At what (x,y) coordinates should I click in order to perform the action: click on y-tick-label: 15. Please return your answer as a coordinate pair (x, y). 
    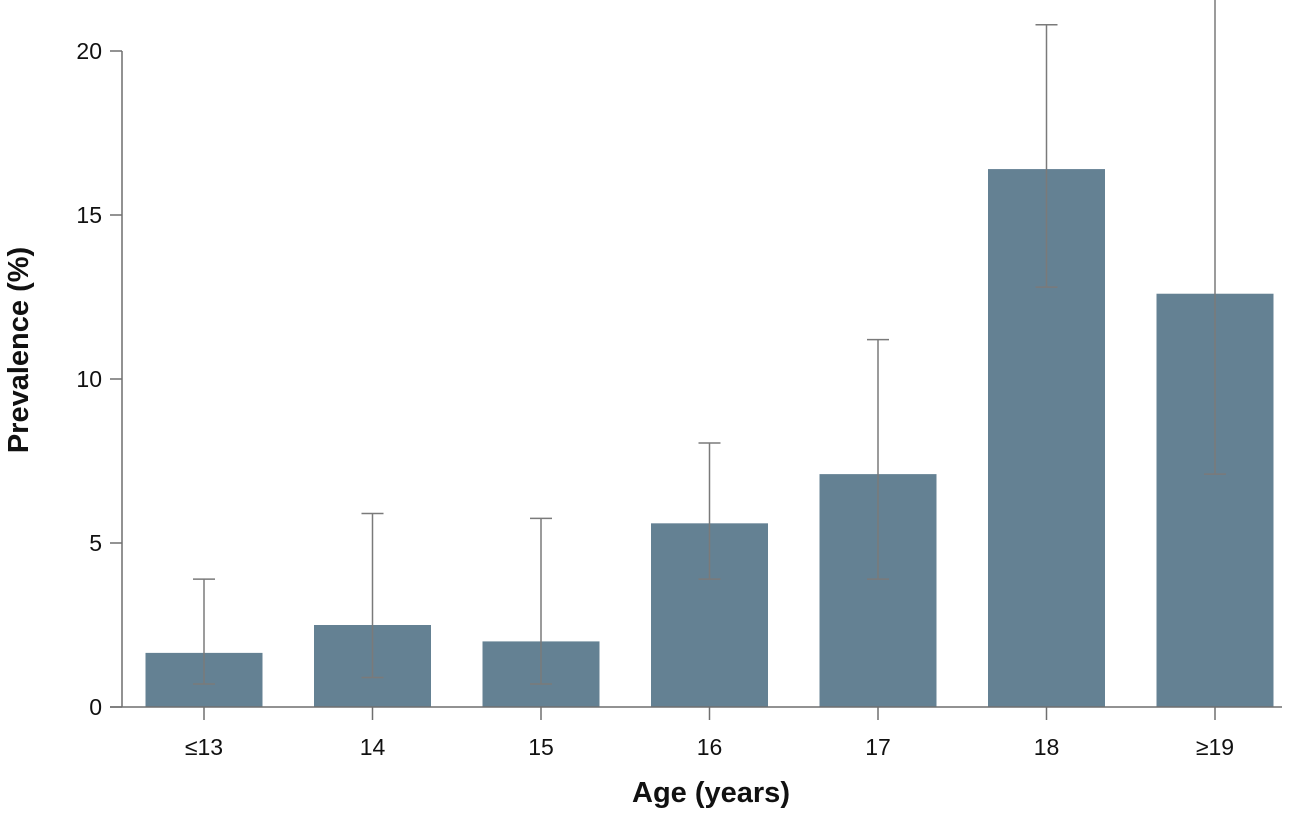
    Looking at the image, I should click on (89, 215).